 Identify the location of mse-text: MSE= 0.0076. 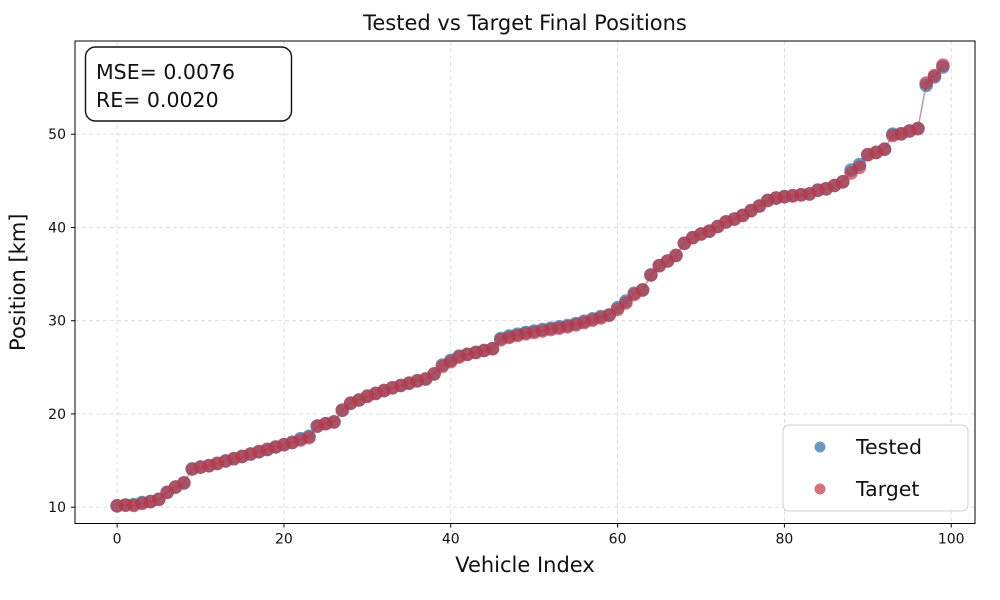
(165, 72).